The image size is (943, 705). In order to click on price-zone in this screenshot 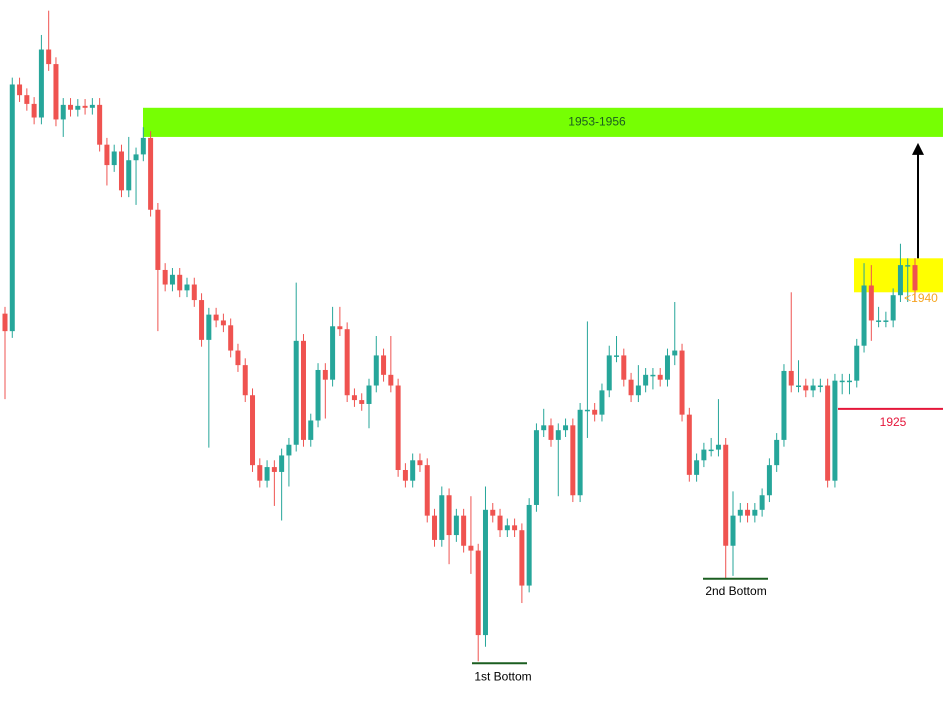, I will do `click(543, 122)`.